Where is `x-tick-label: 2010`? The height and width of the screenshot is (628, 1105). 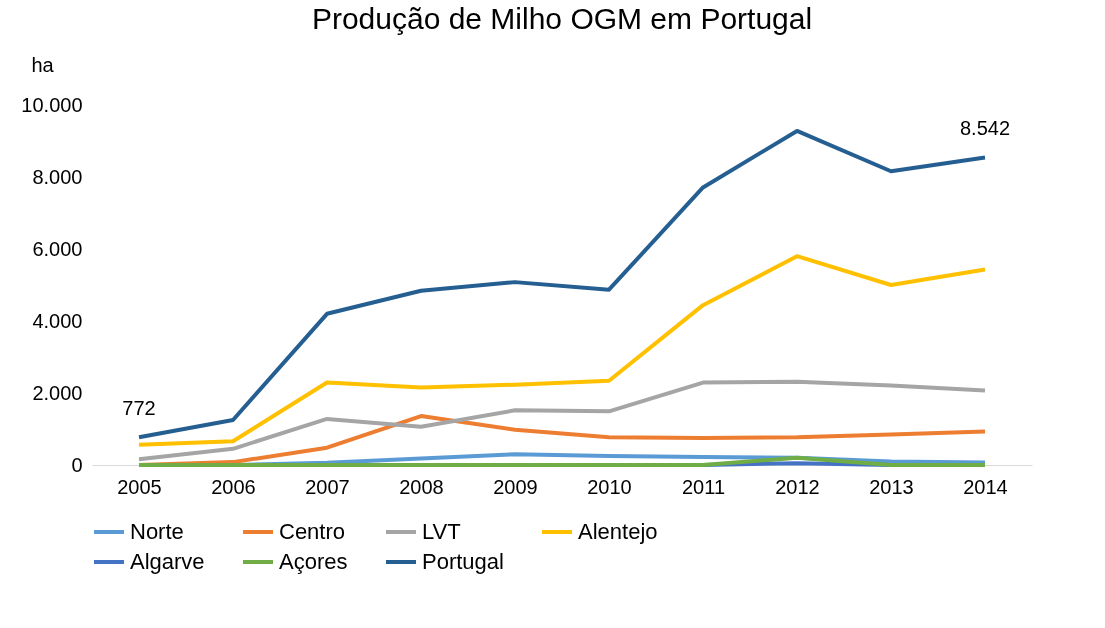 x-tick-label: 2010 is located at coordinates (609, 486).